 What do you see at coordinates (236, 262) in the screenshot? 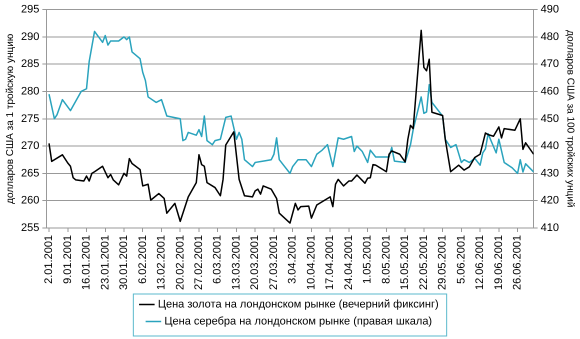
I see `x-tick-label: 13.03.2001` at bounding box center [236, 262].